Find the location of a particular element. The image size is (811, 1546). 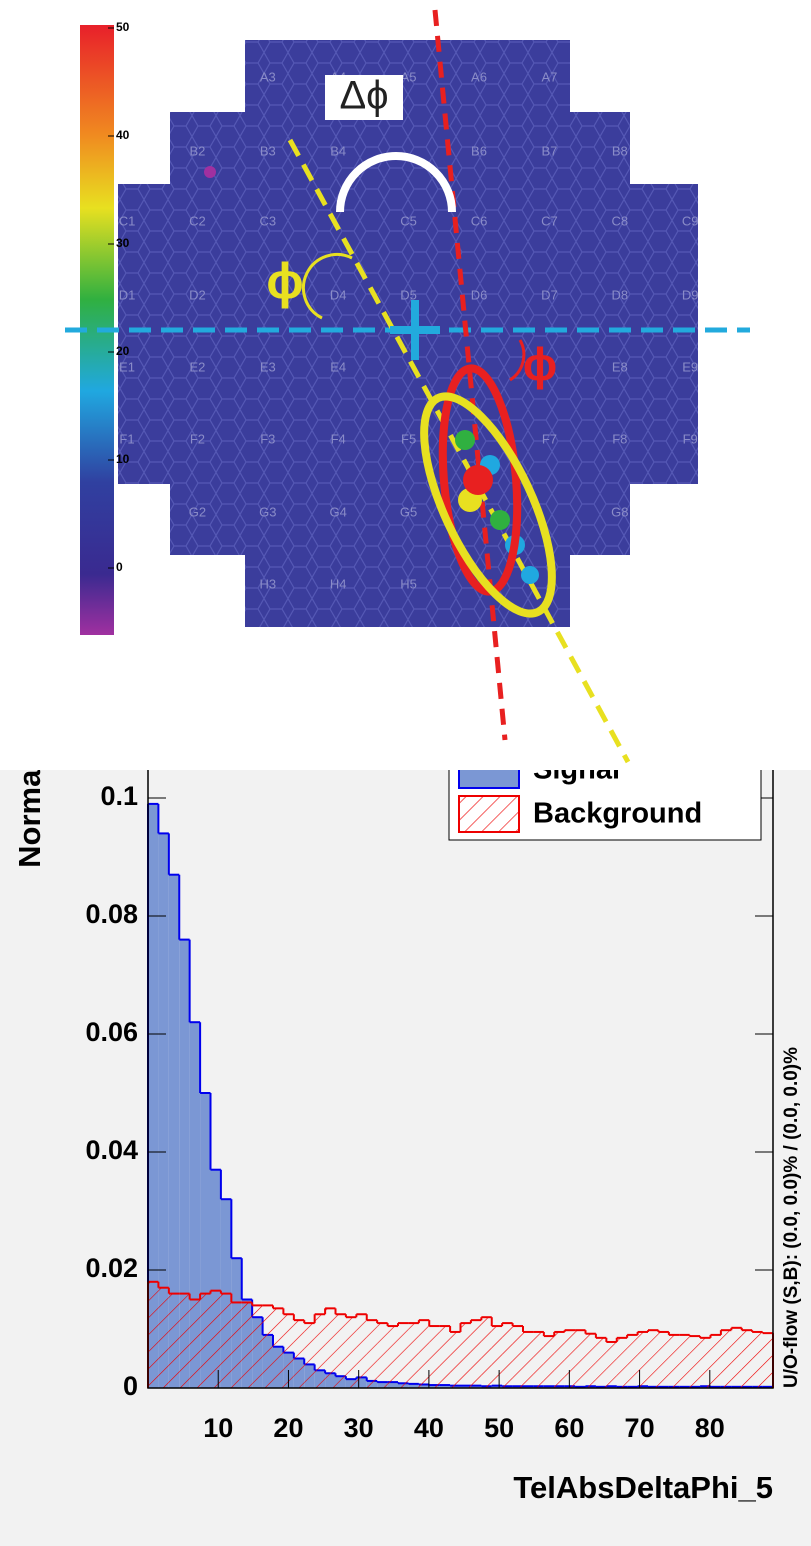

x-tick-label: 30 is located at coordinates (359, 1428).